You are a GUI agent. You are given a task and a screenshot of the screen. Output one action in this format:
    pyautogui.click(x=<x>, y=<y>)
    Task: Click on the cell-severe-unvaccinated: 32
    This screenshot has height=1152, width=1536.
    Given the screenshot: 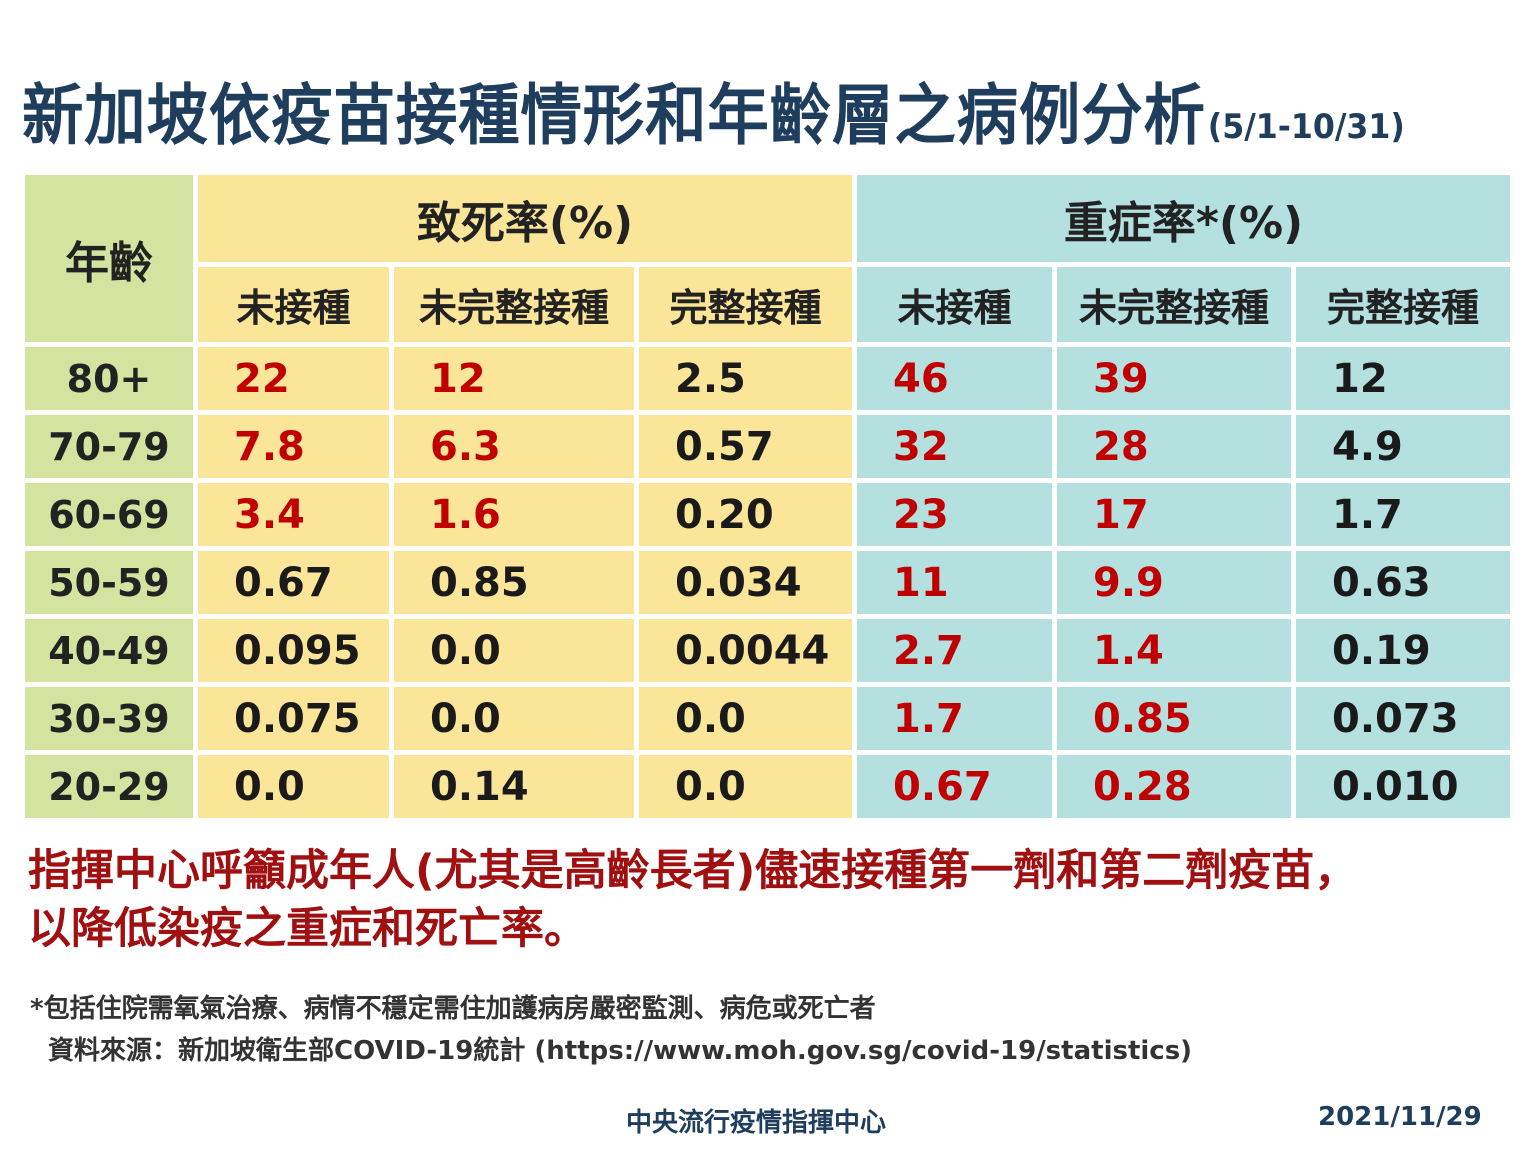 What is the action you would take?
    pyautogui.click(x=954, y=446)
    